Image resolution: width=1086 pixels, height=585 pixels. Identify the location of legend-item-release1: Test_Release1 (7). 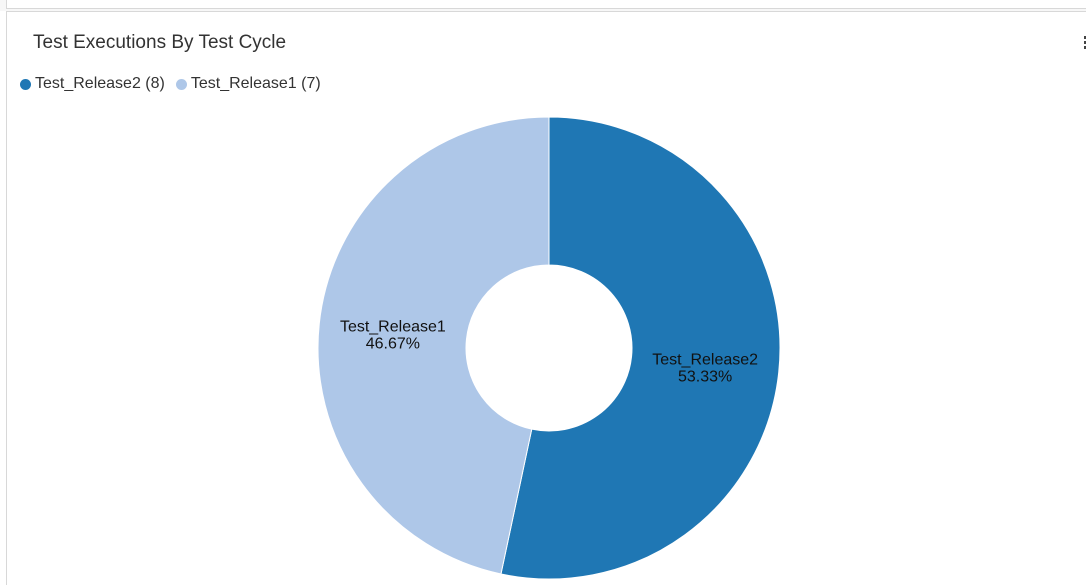
(248, 84).